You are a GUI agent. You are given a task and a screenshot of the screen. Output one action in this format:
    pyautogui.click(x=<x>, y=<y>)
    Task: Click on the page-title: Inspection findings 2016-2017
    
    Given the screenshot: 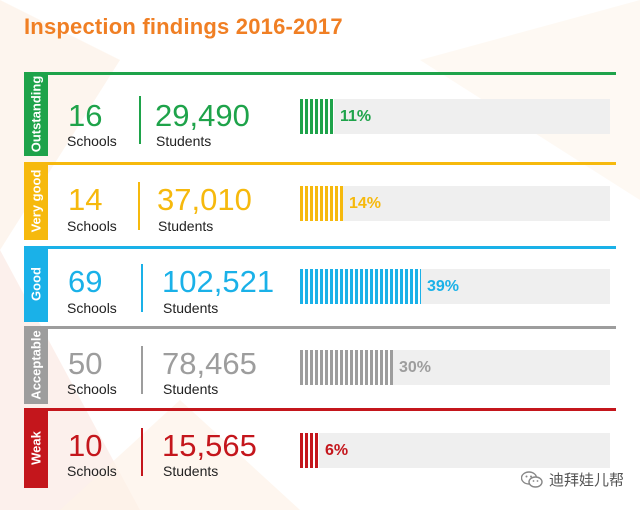 What is the action you would take?
    pyautogui.click(x=183, y=26)
    